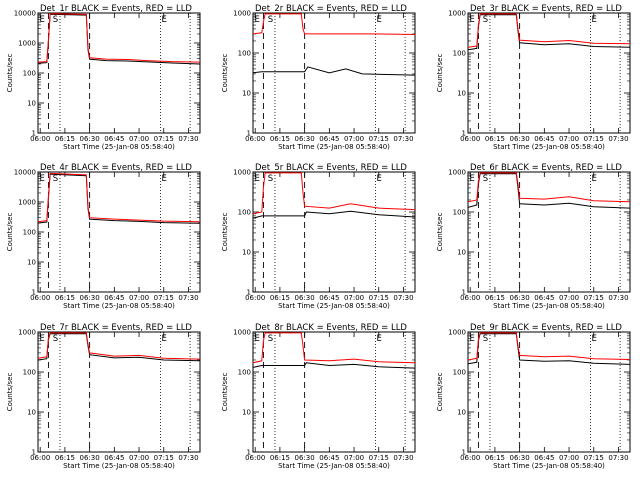  What do you see at coordinates (331, 9) in the screenshot?
I see `panel-title: Det_2r BLACK = Events, RED = LLD` at bounding box center [331, 9].